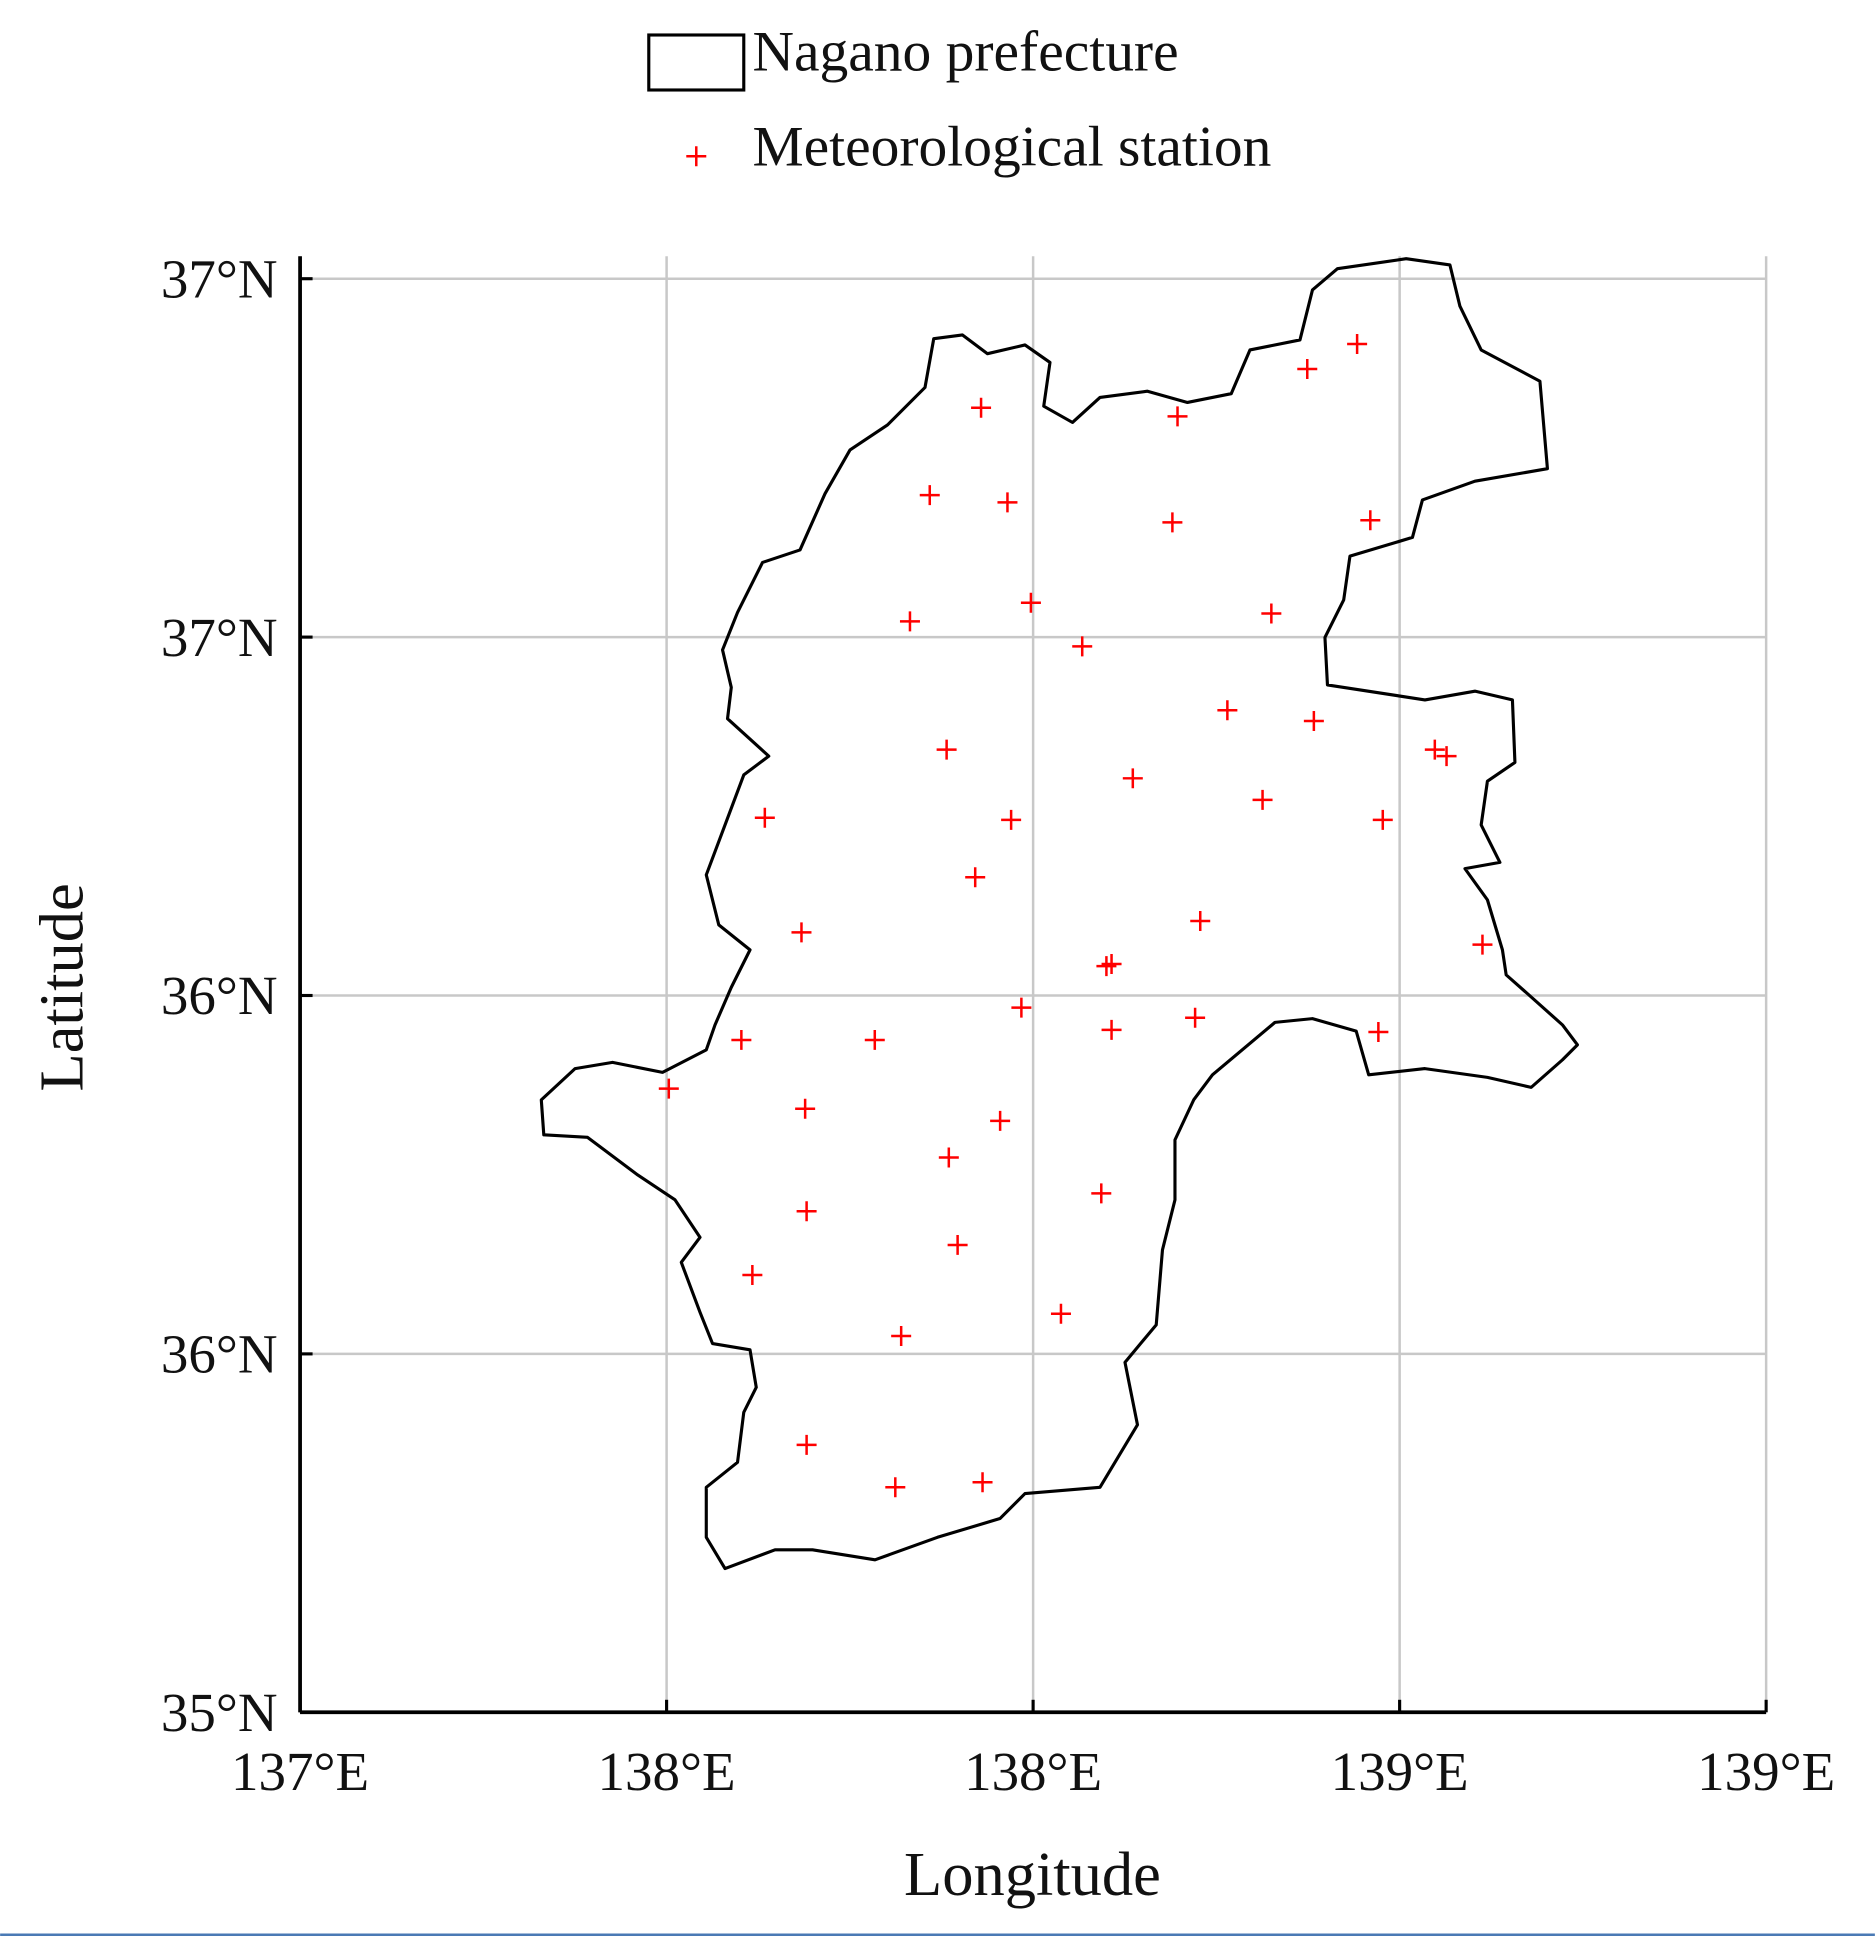 This screenshot has height=1956, width=1875. I want to click on legend-label: Nagano prefecture, so click(966, 52).